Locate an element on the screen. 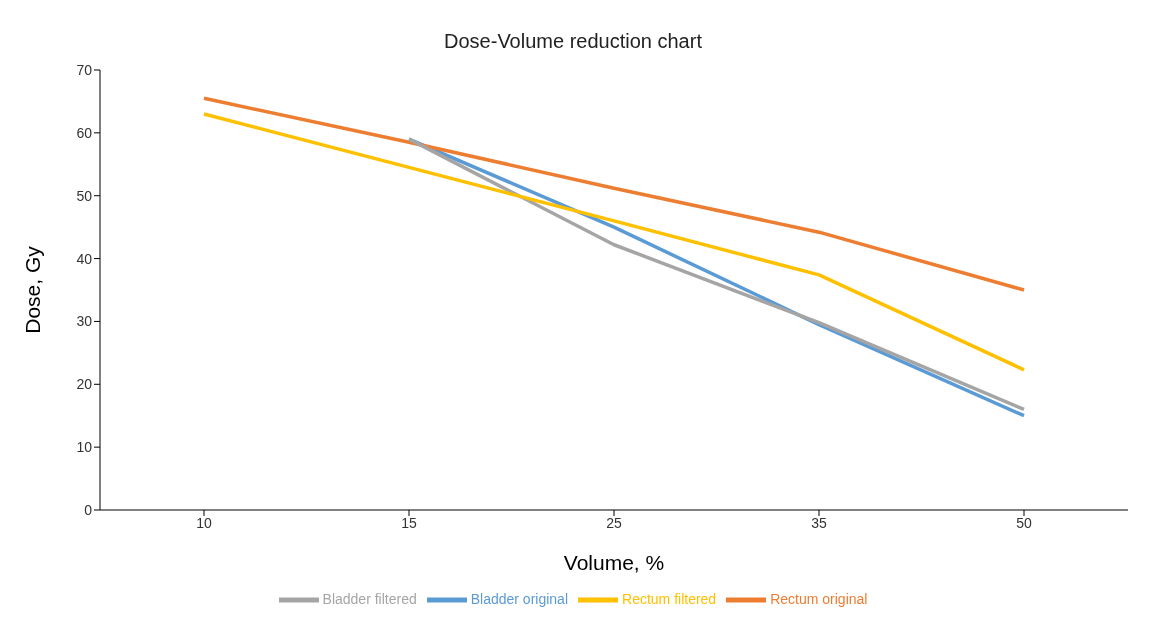 This screenshot has height=635, width=1149. y-tick-label: 10 is located at coordinates (84, 447).